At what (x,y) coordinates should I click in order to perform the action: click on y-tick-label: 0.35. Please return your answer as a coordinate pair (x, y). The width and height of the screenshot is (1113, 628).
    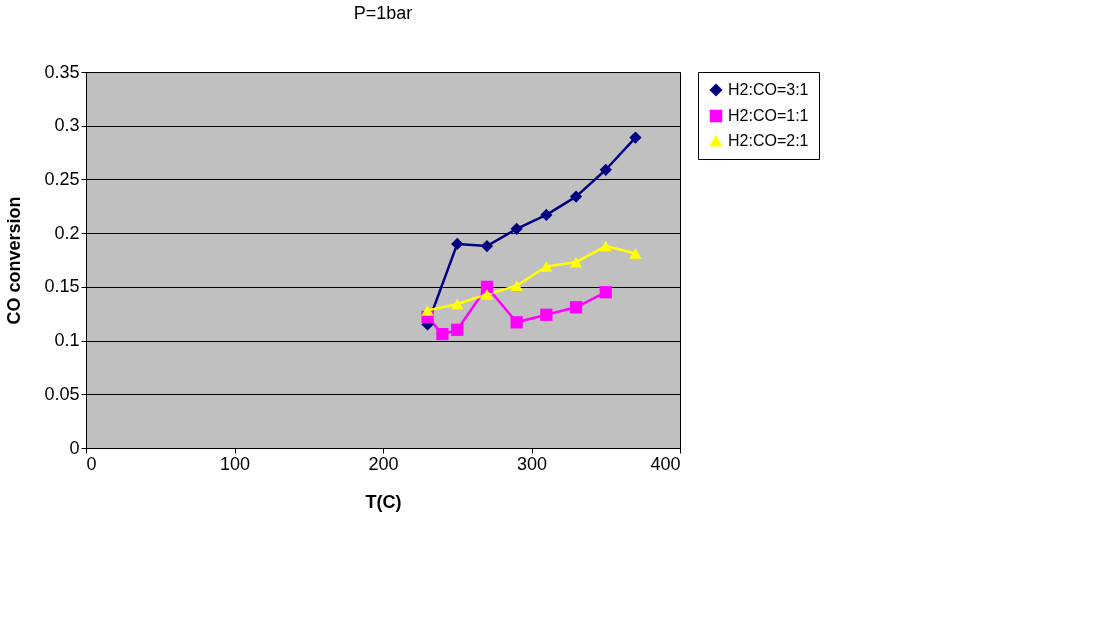
    Looking at the image, I should click on (62, 71).